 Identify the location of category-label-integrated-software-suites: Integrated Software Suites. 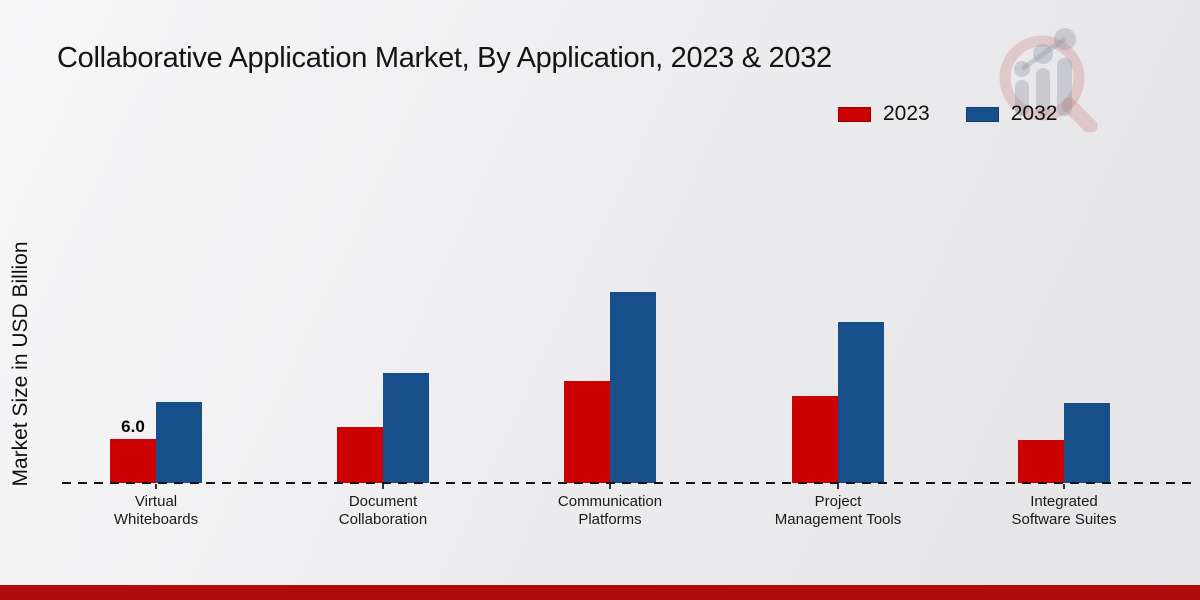
(1064, 510).